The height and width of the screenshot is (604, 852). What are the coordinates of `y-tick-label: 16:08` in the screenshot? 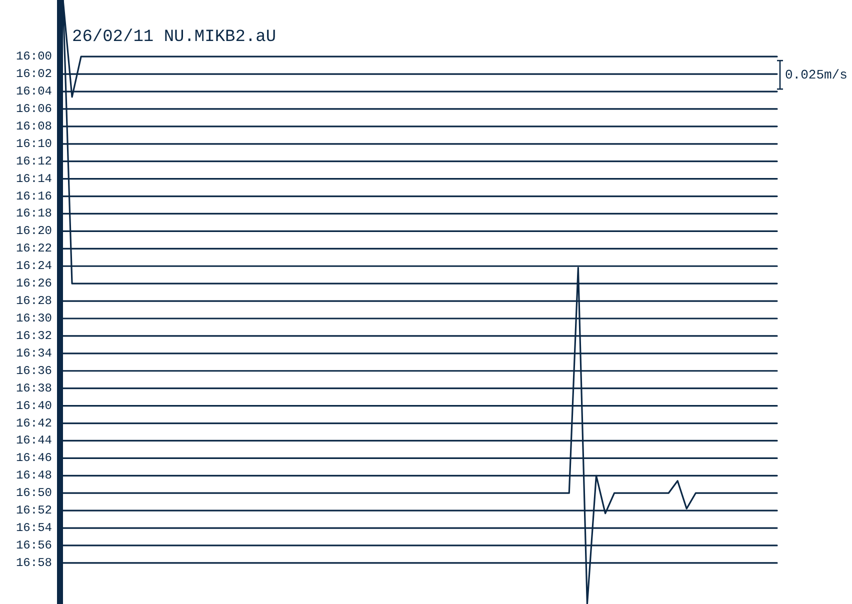 It's located at (34, 126).